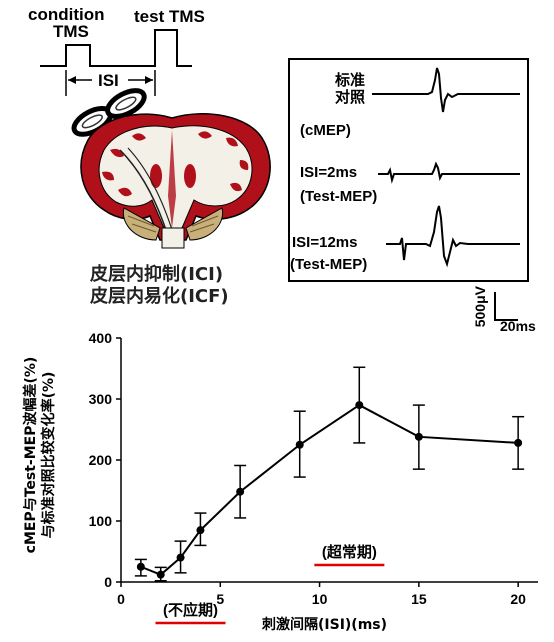  Describe the element at coordinates (446, 90) in the screenshot. I see `cmep-trace` at that location.